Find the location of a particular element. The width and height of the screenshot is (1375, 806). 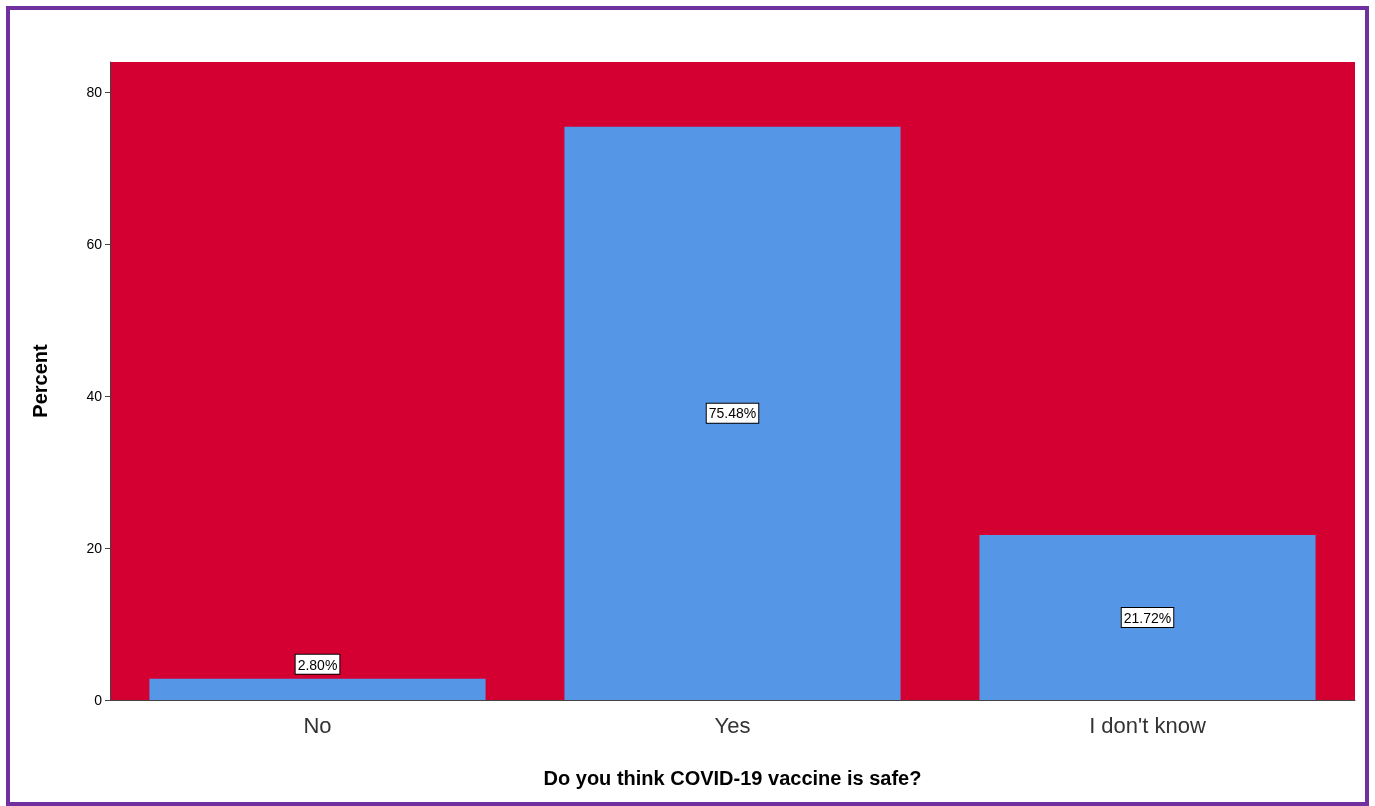

y-tick-label: 80 is located at coordinates (94, 92).